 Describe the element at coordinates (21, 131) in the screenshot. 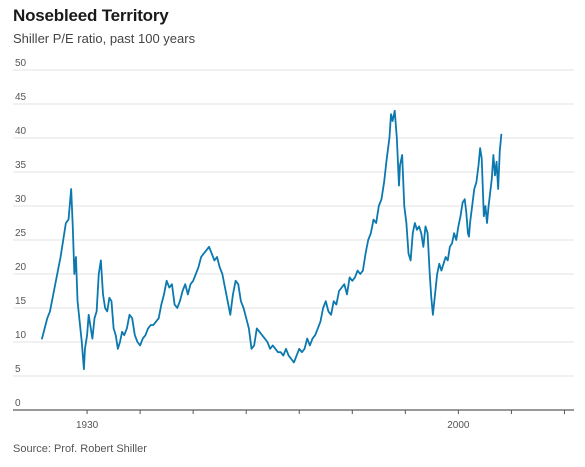

I see `y-tick-label: 40` at that location.